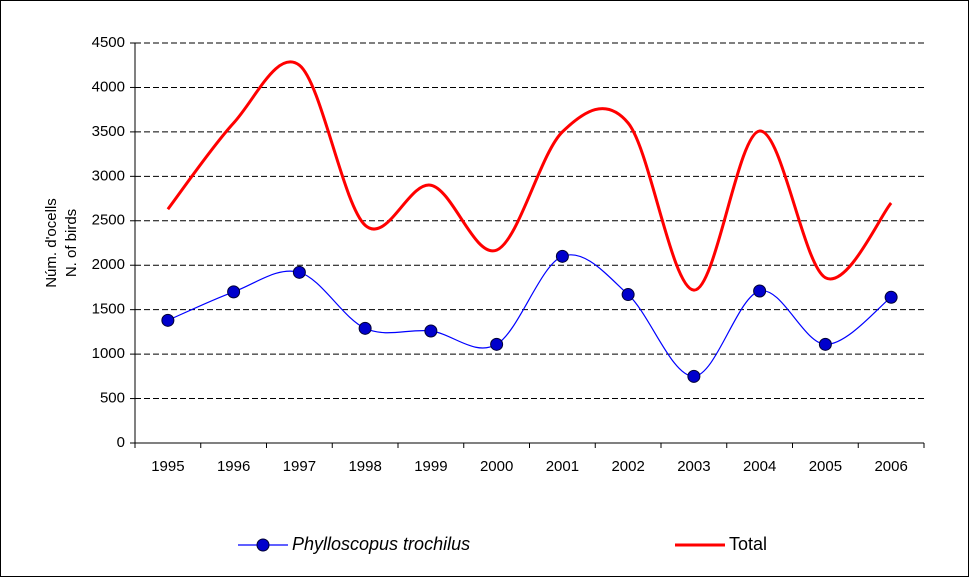 This screenshot has width=970, height=583. What do you see at coordinates (233, 466) in the screenshot?
I see `x-tick-label: 1996` at bounding box center [233, 466].